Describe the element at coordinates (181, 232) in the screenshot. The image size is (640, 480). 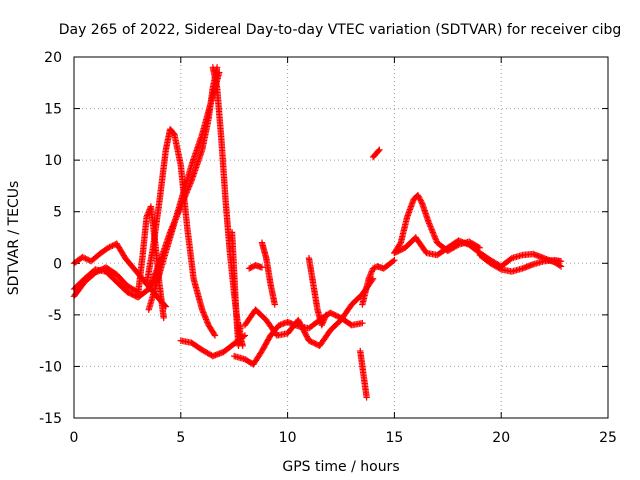
I see `series-track-e` at that location.